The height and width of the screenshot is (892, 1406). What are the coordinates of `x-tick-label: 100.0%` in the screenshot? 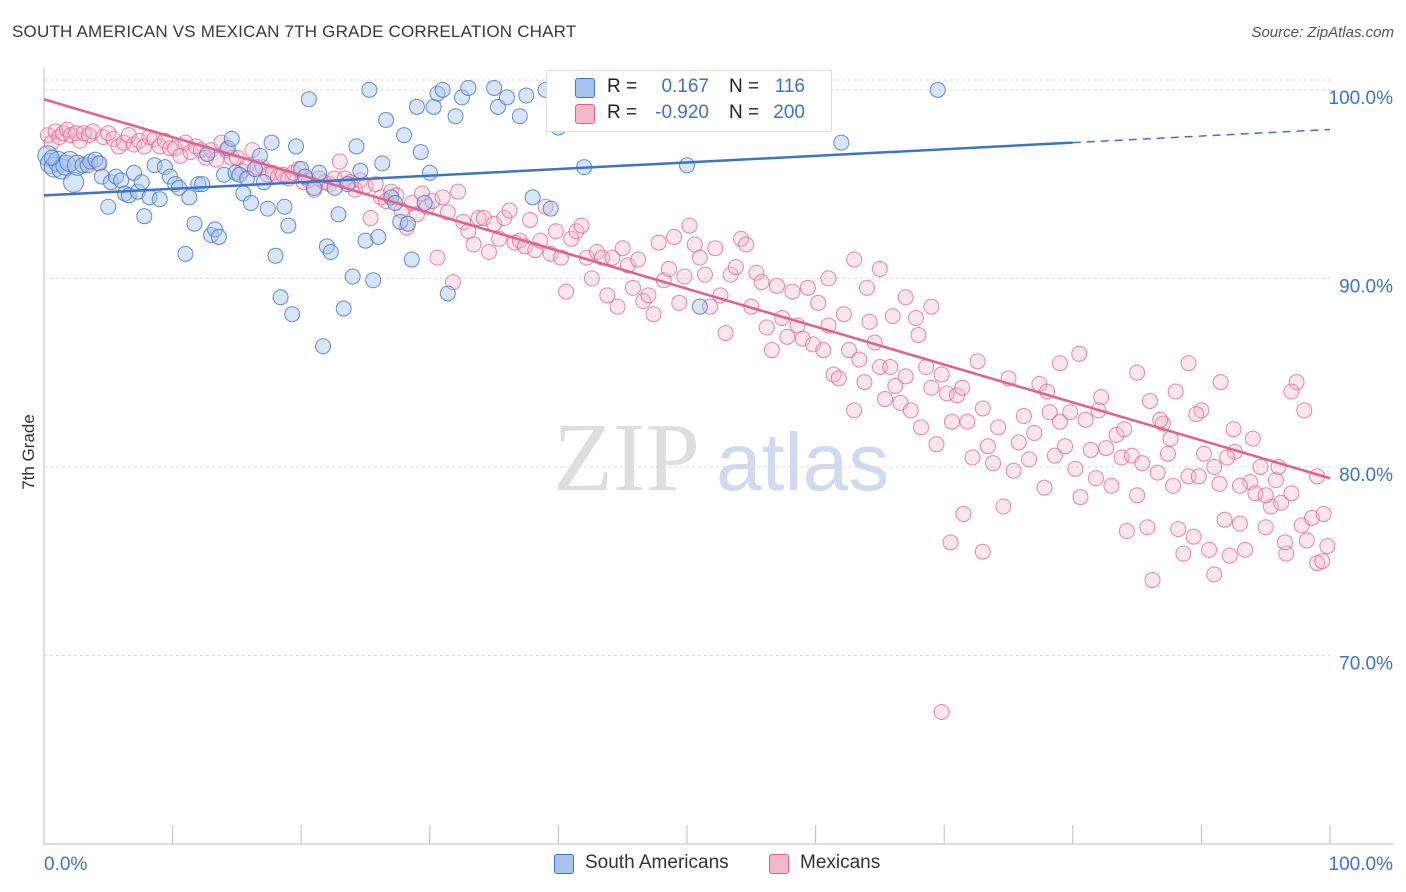 It's located at (1361, 864).